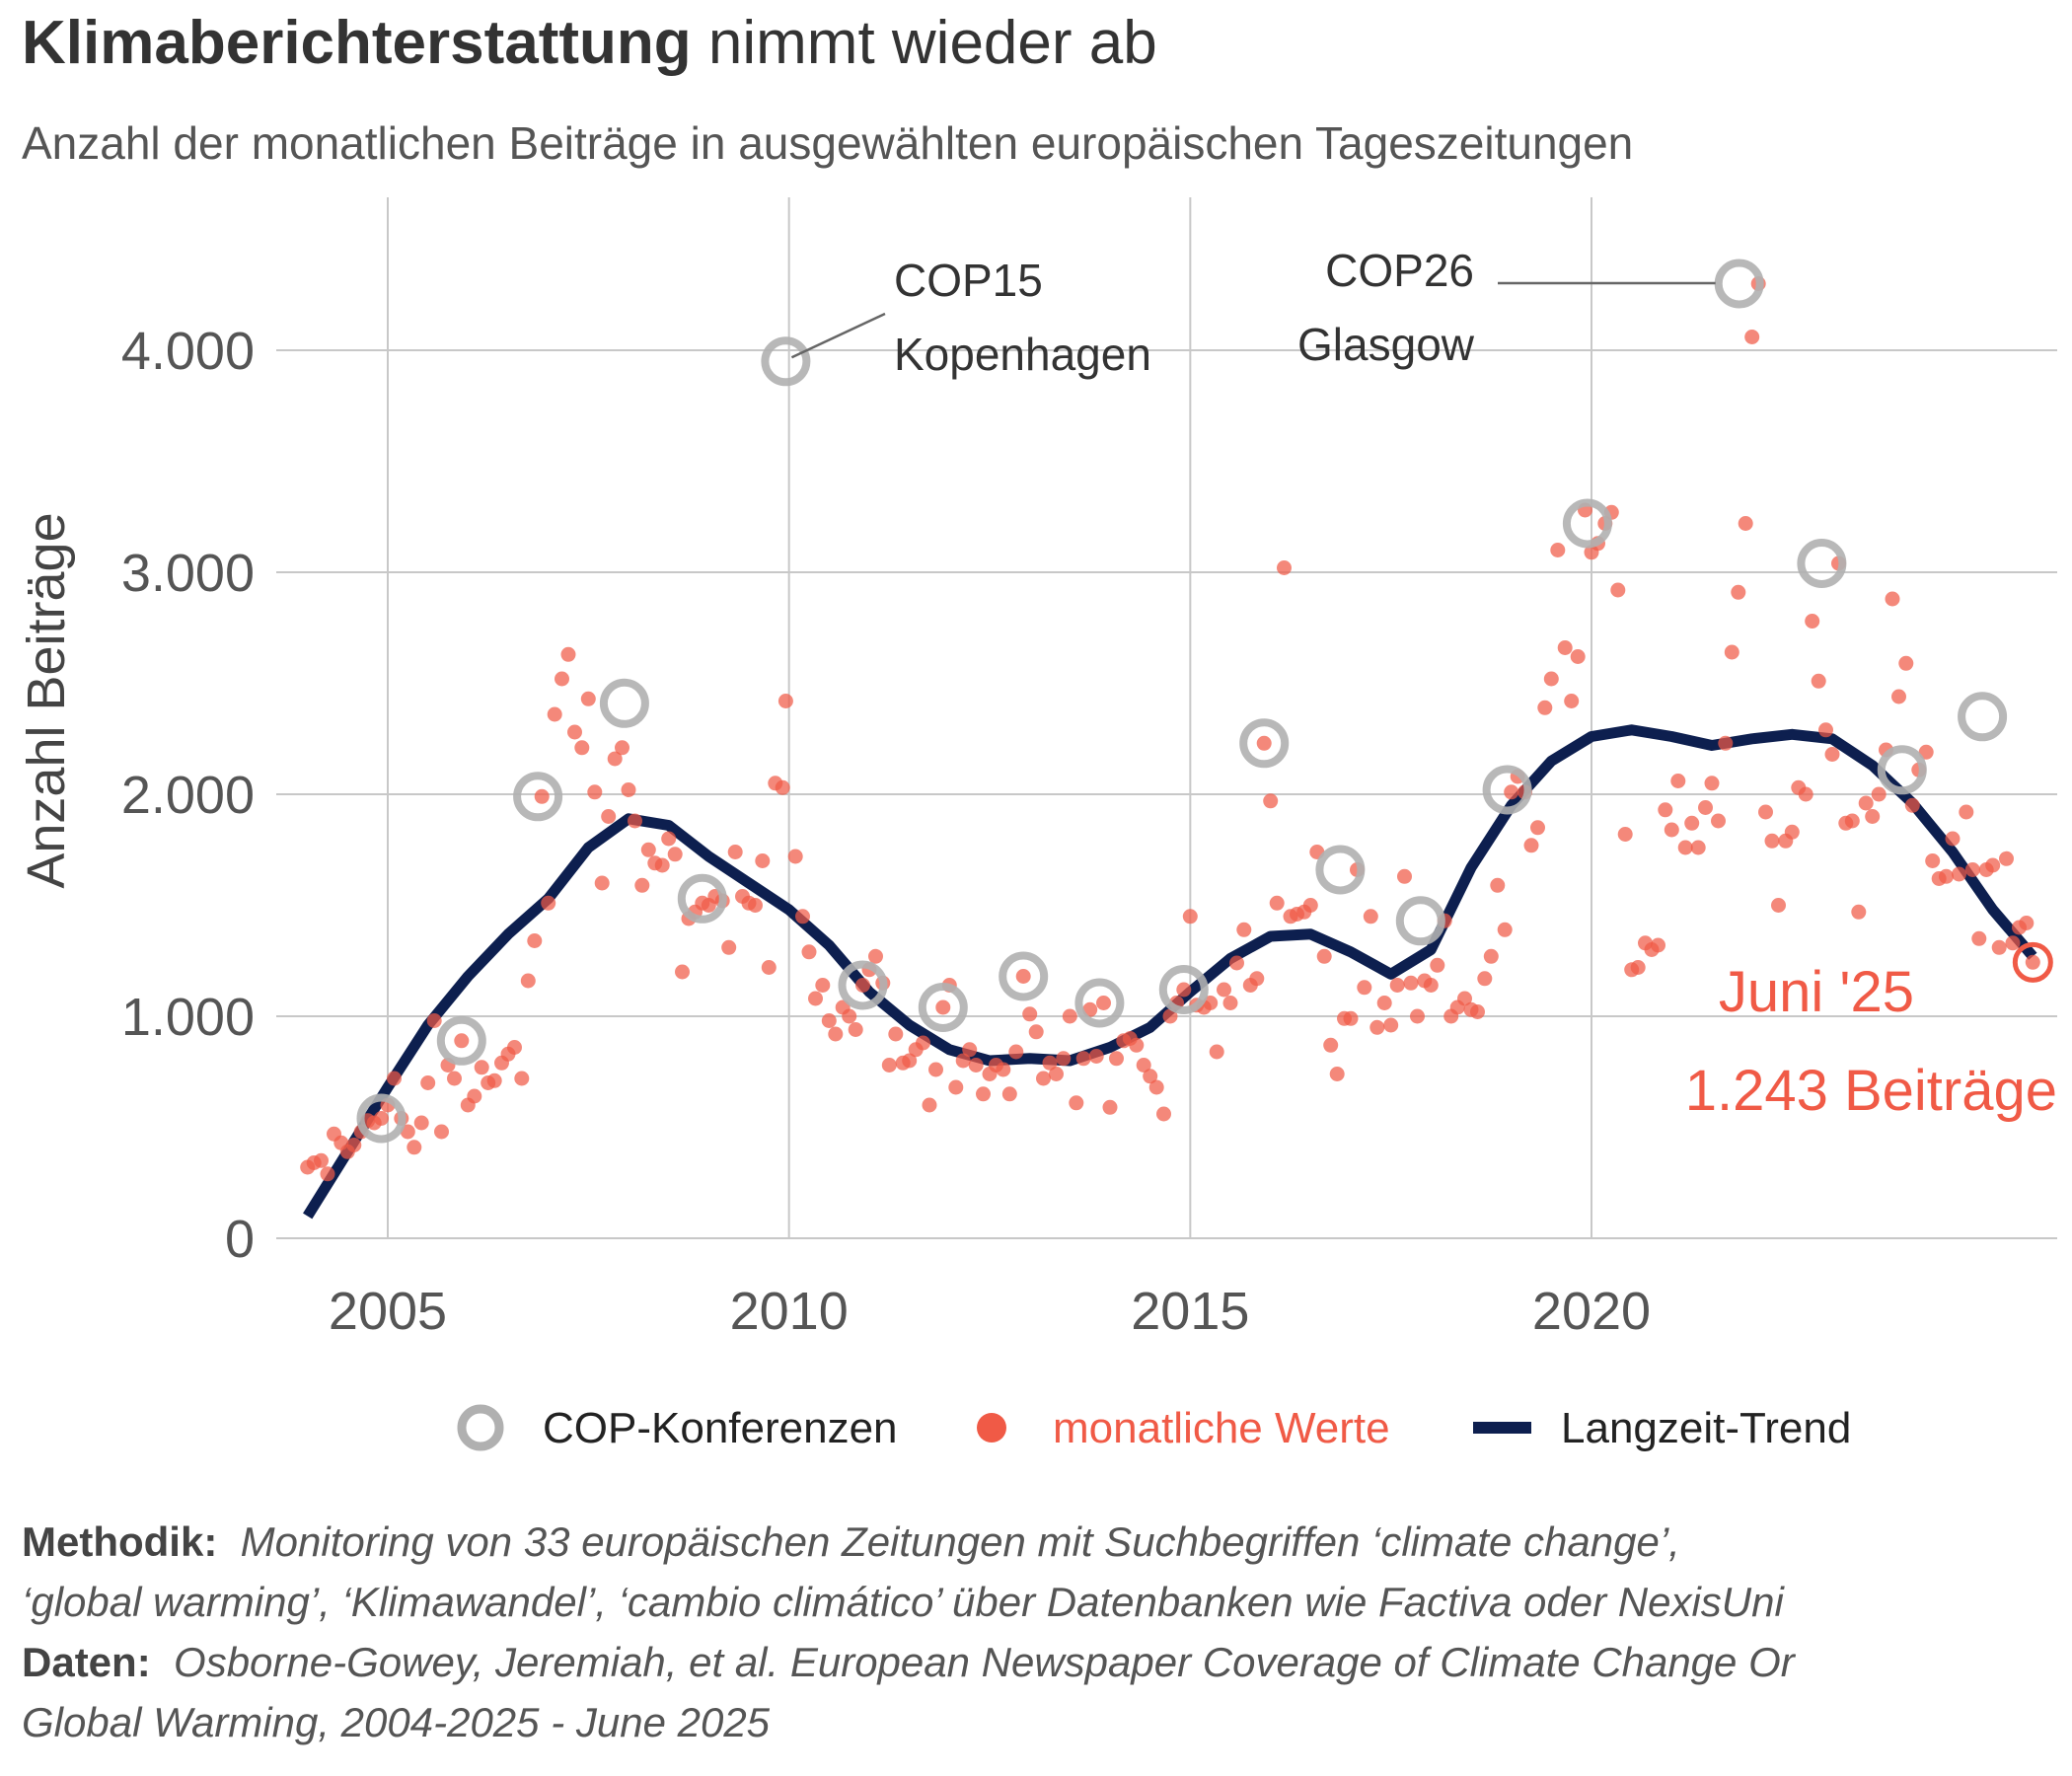 This screenshot has height=1776, width=2072. What do you see at coordinates (1871, 1091) in the screenshot?
I see `latest-value-label-line2: 1.243 Beiträge` at bounding box center [1871, 1091].